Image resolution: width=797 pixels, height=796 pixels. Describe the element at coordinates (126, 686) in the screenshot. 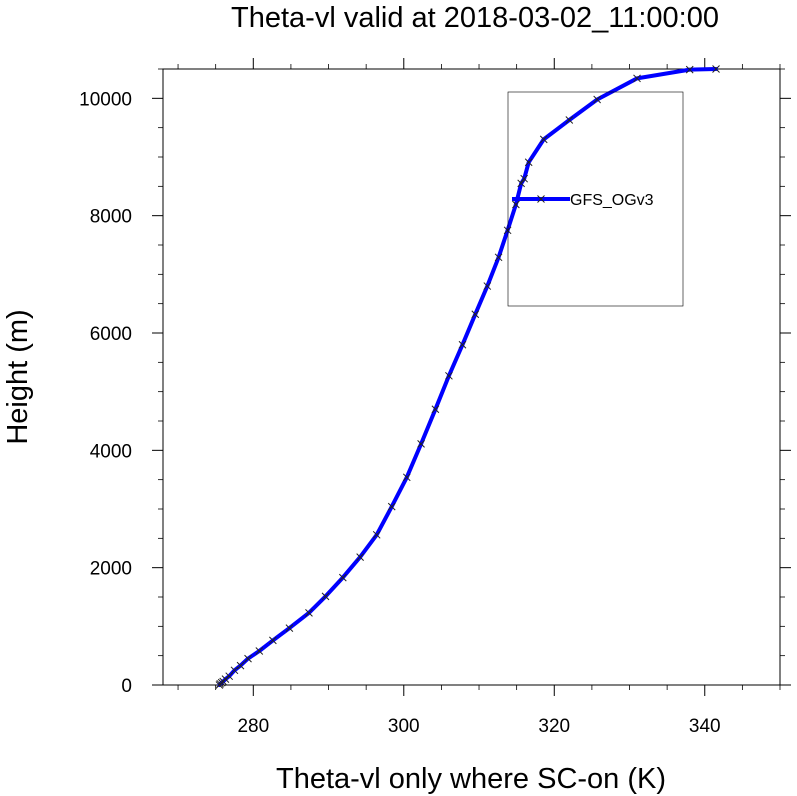

I see `y-tick-label: 0` at that location.